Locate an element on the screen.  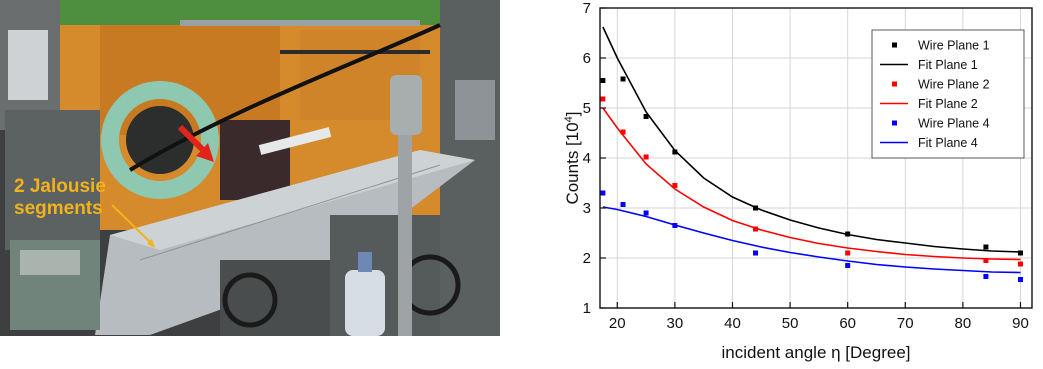
y-tick-label: 6 is located at coordinates (587, 58).